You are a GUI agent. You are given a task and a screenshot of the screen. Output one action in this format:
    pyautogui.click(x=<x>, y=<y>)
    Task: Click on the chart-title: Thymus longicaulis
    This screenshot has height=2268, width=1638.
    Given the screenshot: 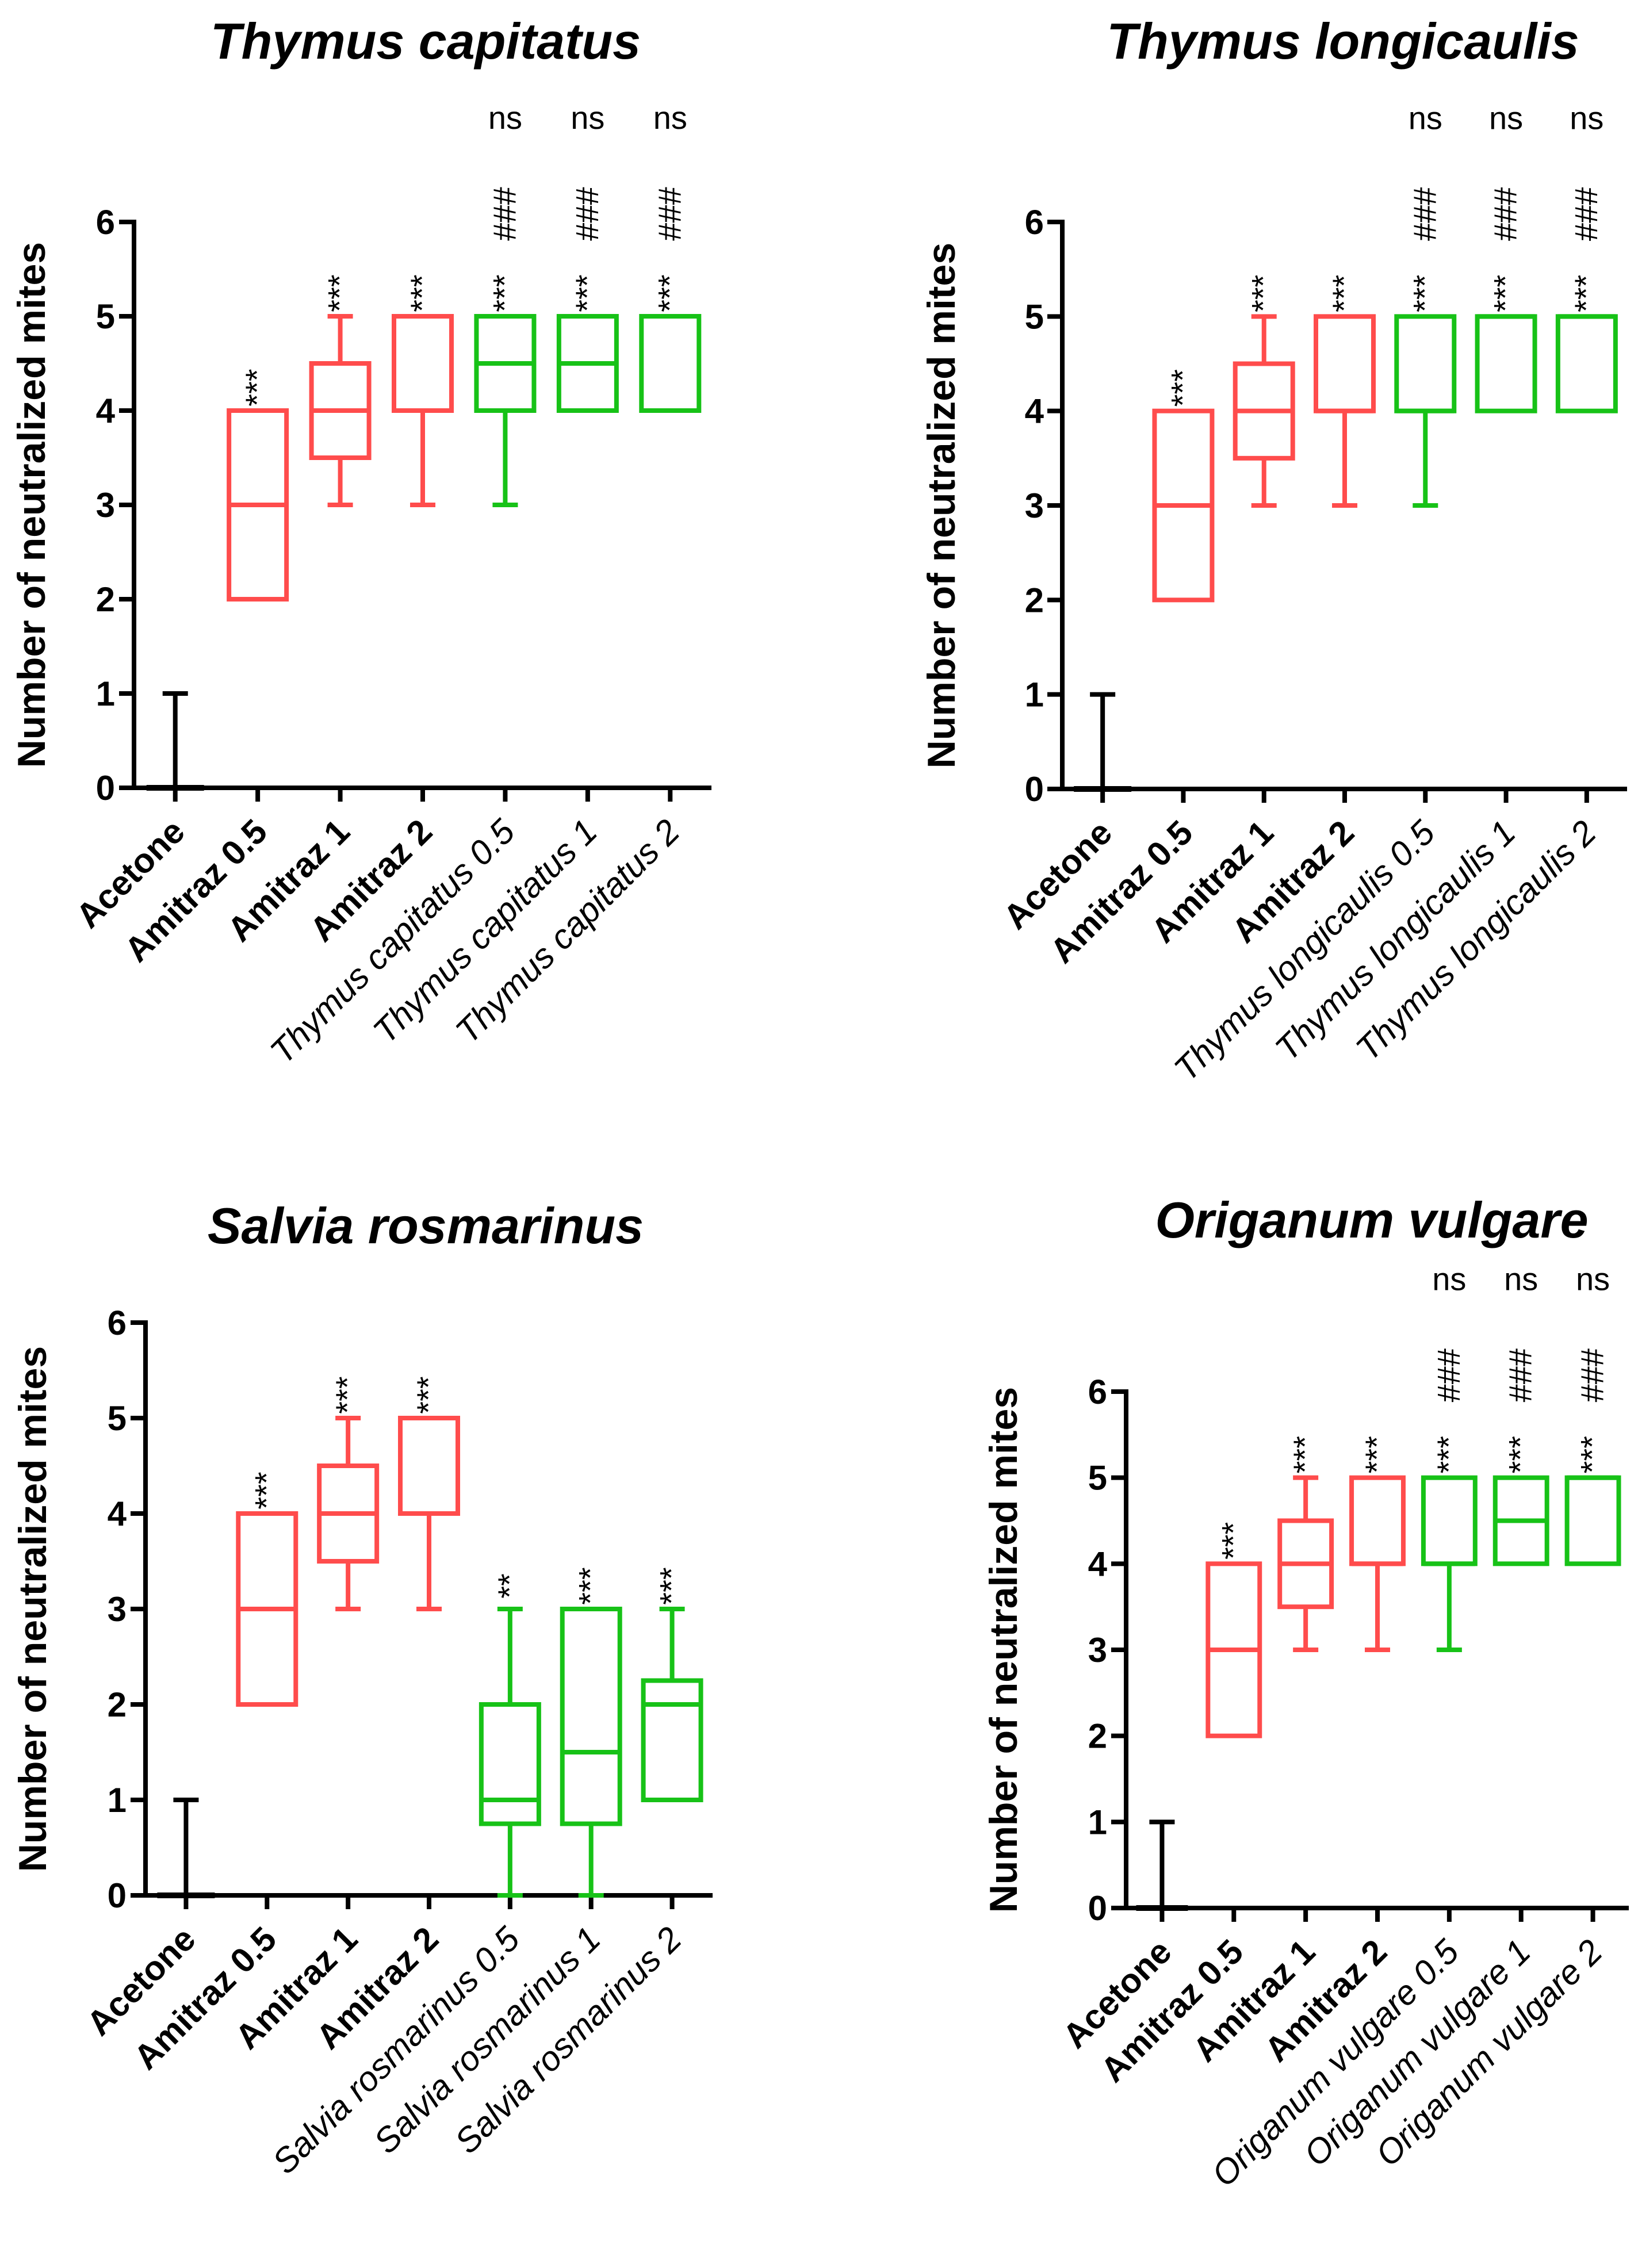 What is the action you would take?
    pyautogui.click(x=1343, y=41)
    